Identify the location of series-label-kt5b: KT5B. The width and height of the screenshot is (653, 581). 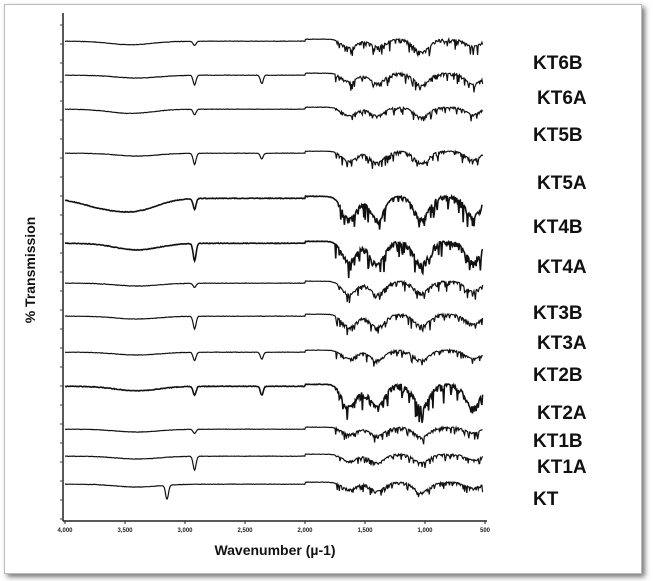
(558, 135).